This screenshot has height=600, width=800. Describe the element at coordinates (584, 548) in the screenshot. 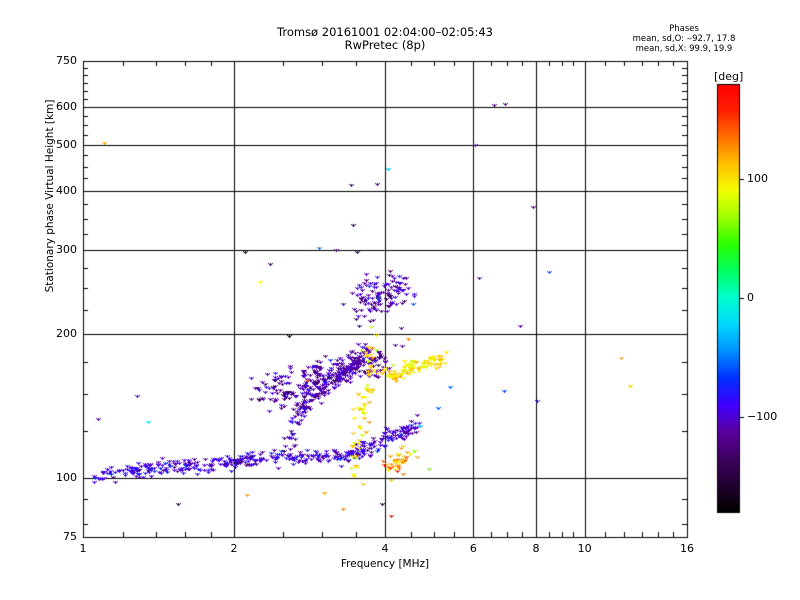

I see `x-tick-label-10: 10` at that location.